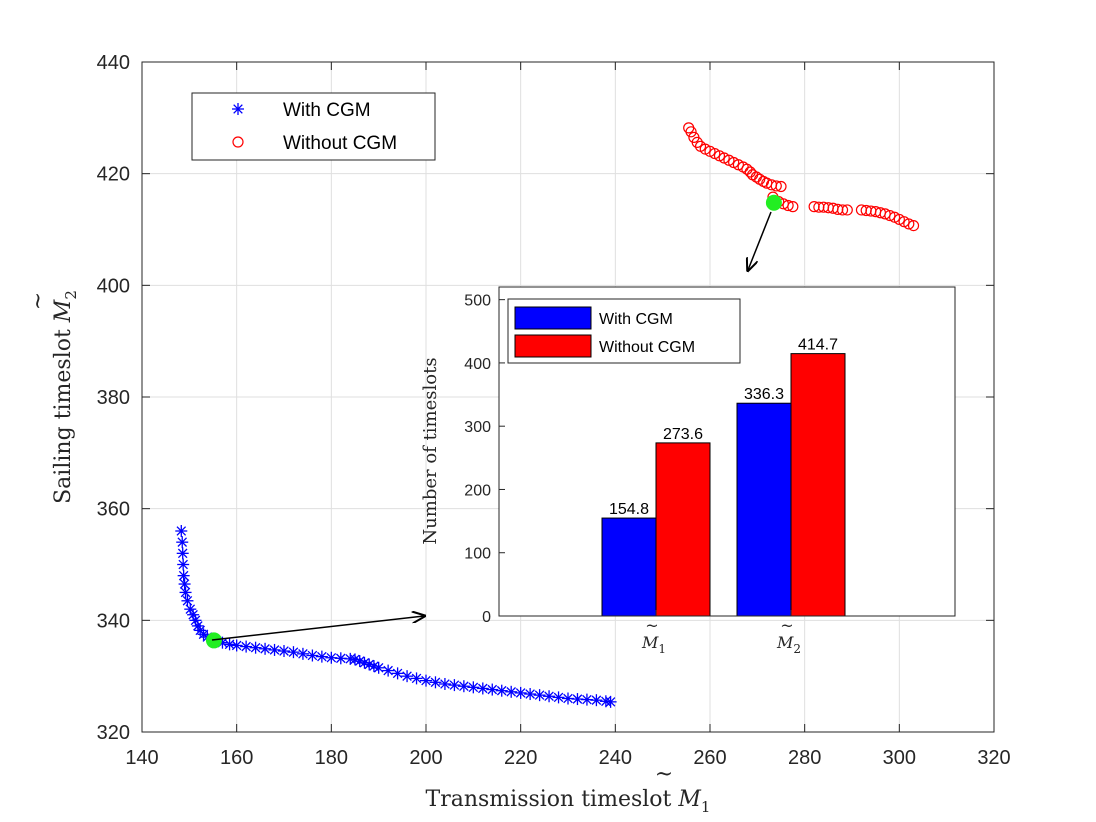 The width and height of the screenshot is (1096, 822). Describe the element at coordinates (664, 774) in the screenshot. I see `x-axis-label-tilde: ~` at that location.